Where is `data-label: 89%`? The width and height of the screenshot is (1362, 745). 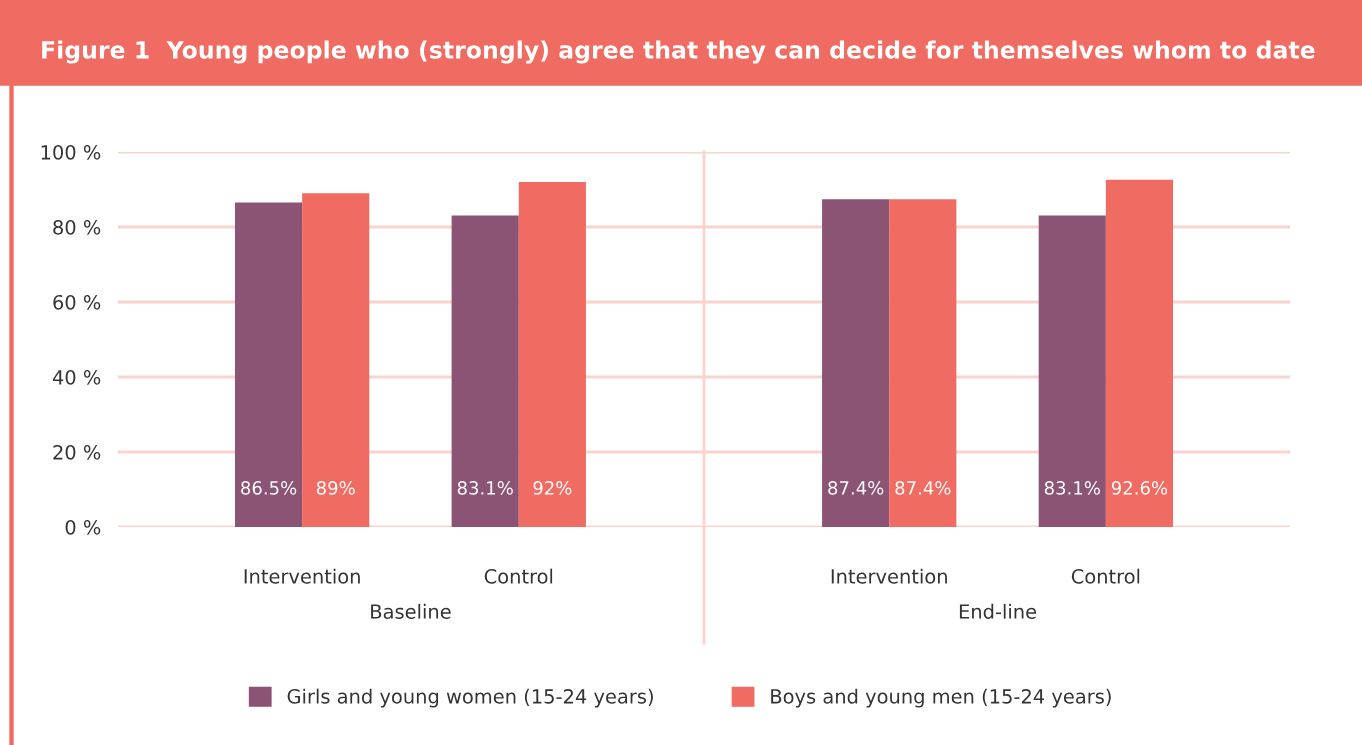 data-label: 89% is located at coordinates (335, 488).